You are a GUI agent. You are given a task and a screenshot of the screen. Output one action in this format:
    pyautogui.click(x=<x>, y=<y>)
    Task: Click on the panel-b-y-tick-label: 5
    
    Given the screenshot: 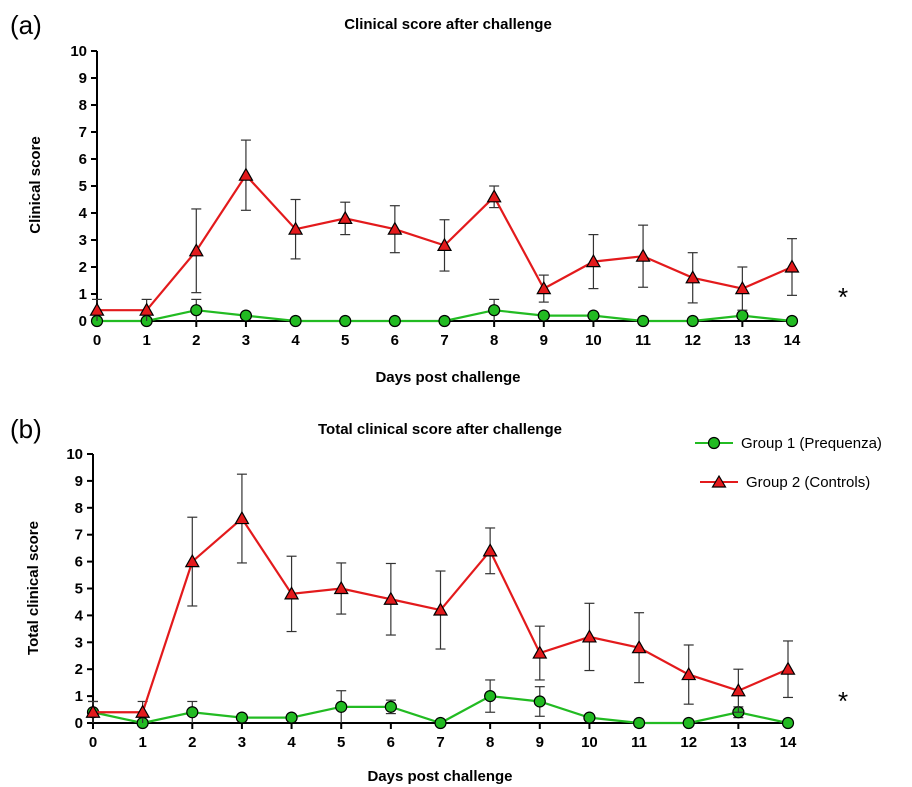 What is the action you would take?
    pyautogui.click(x=79, y=589)
    